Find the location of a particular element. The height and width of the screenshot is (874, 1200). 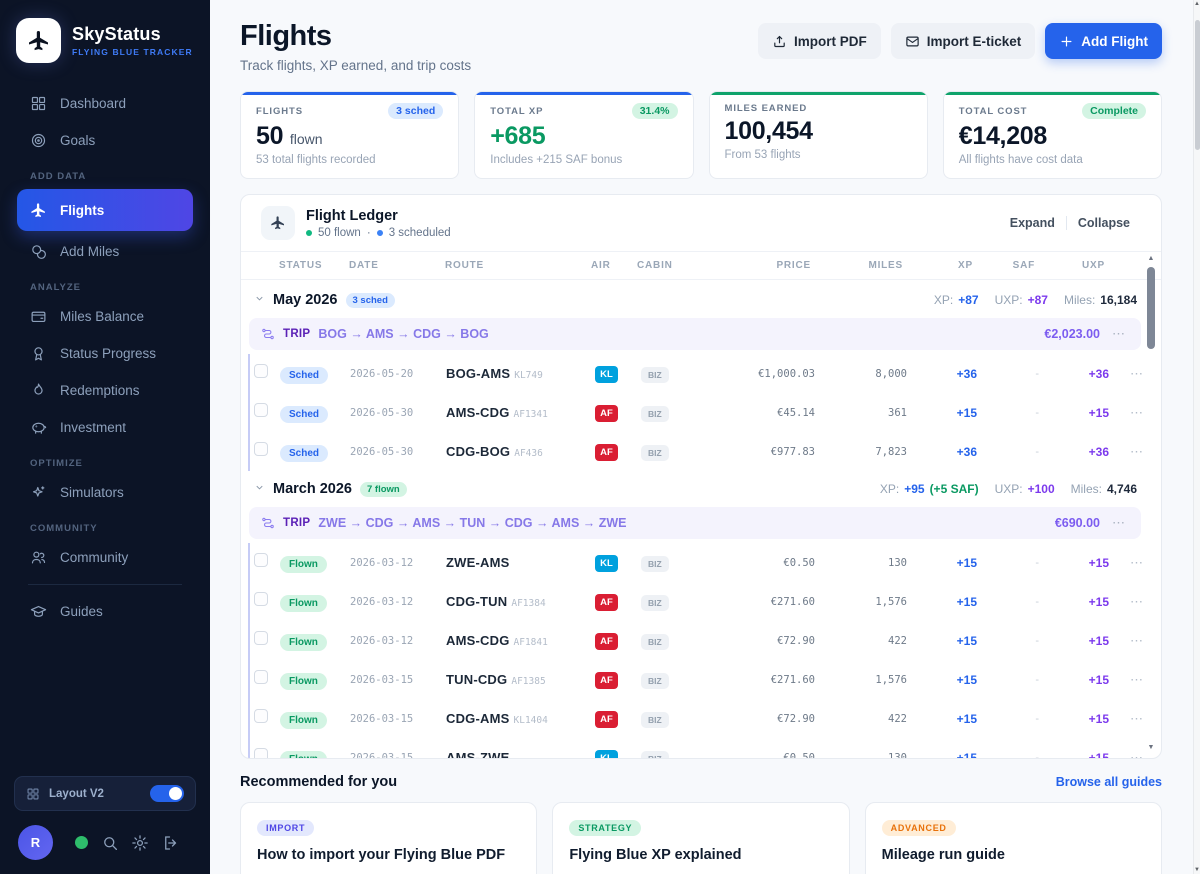

add-flight-button: Add Flight is located at coordinates (1103, 41).